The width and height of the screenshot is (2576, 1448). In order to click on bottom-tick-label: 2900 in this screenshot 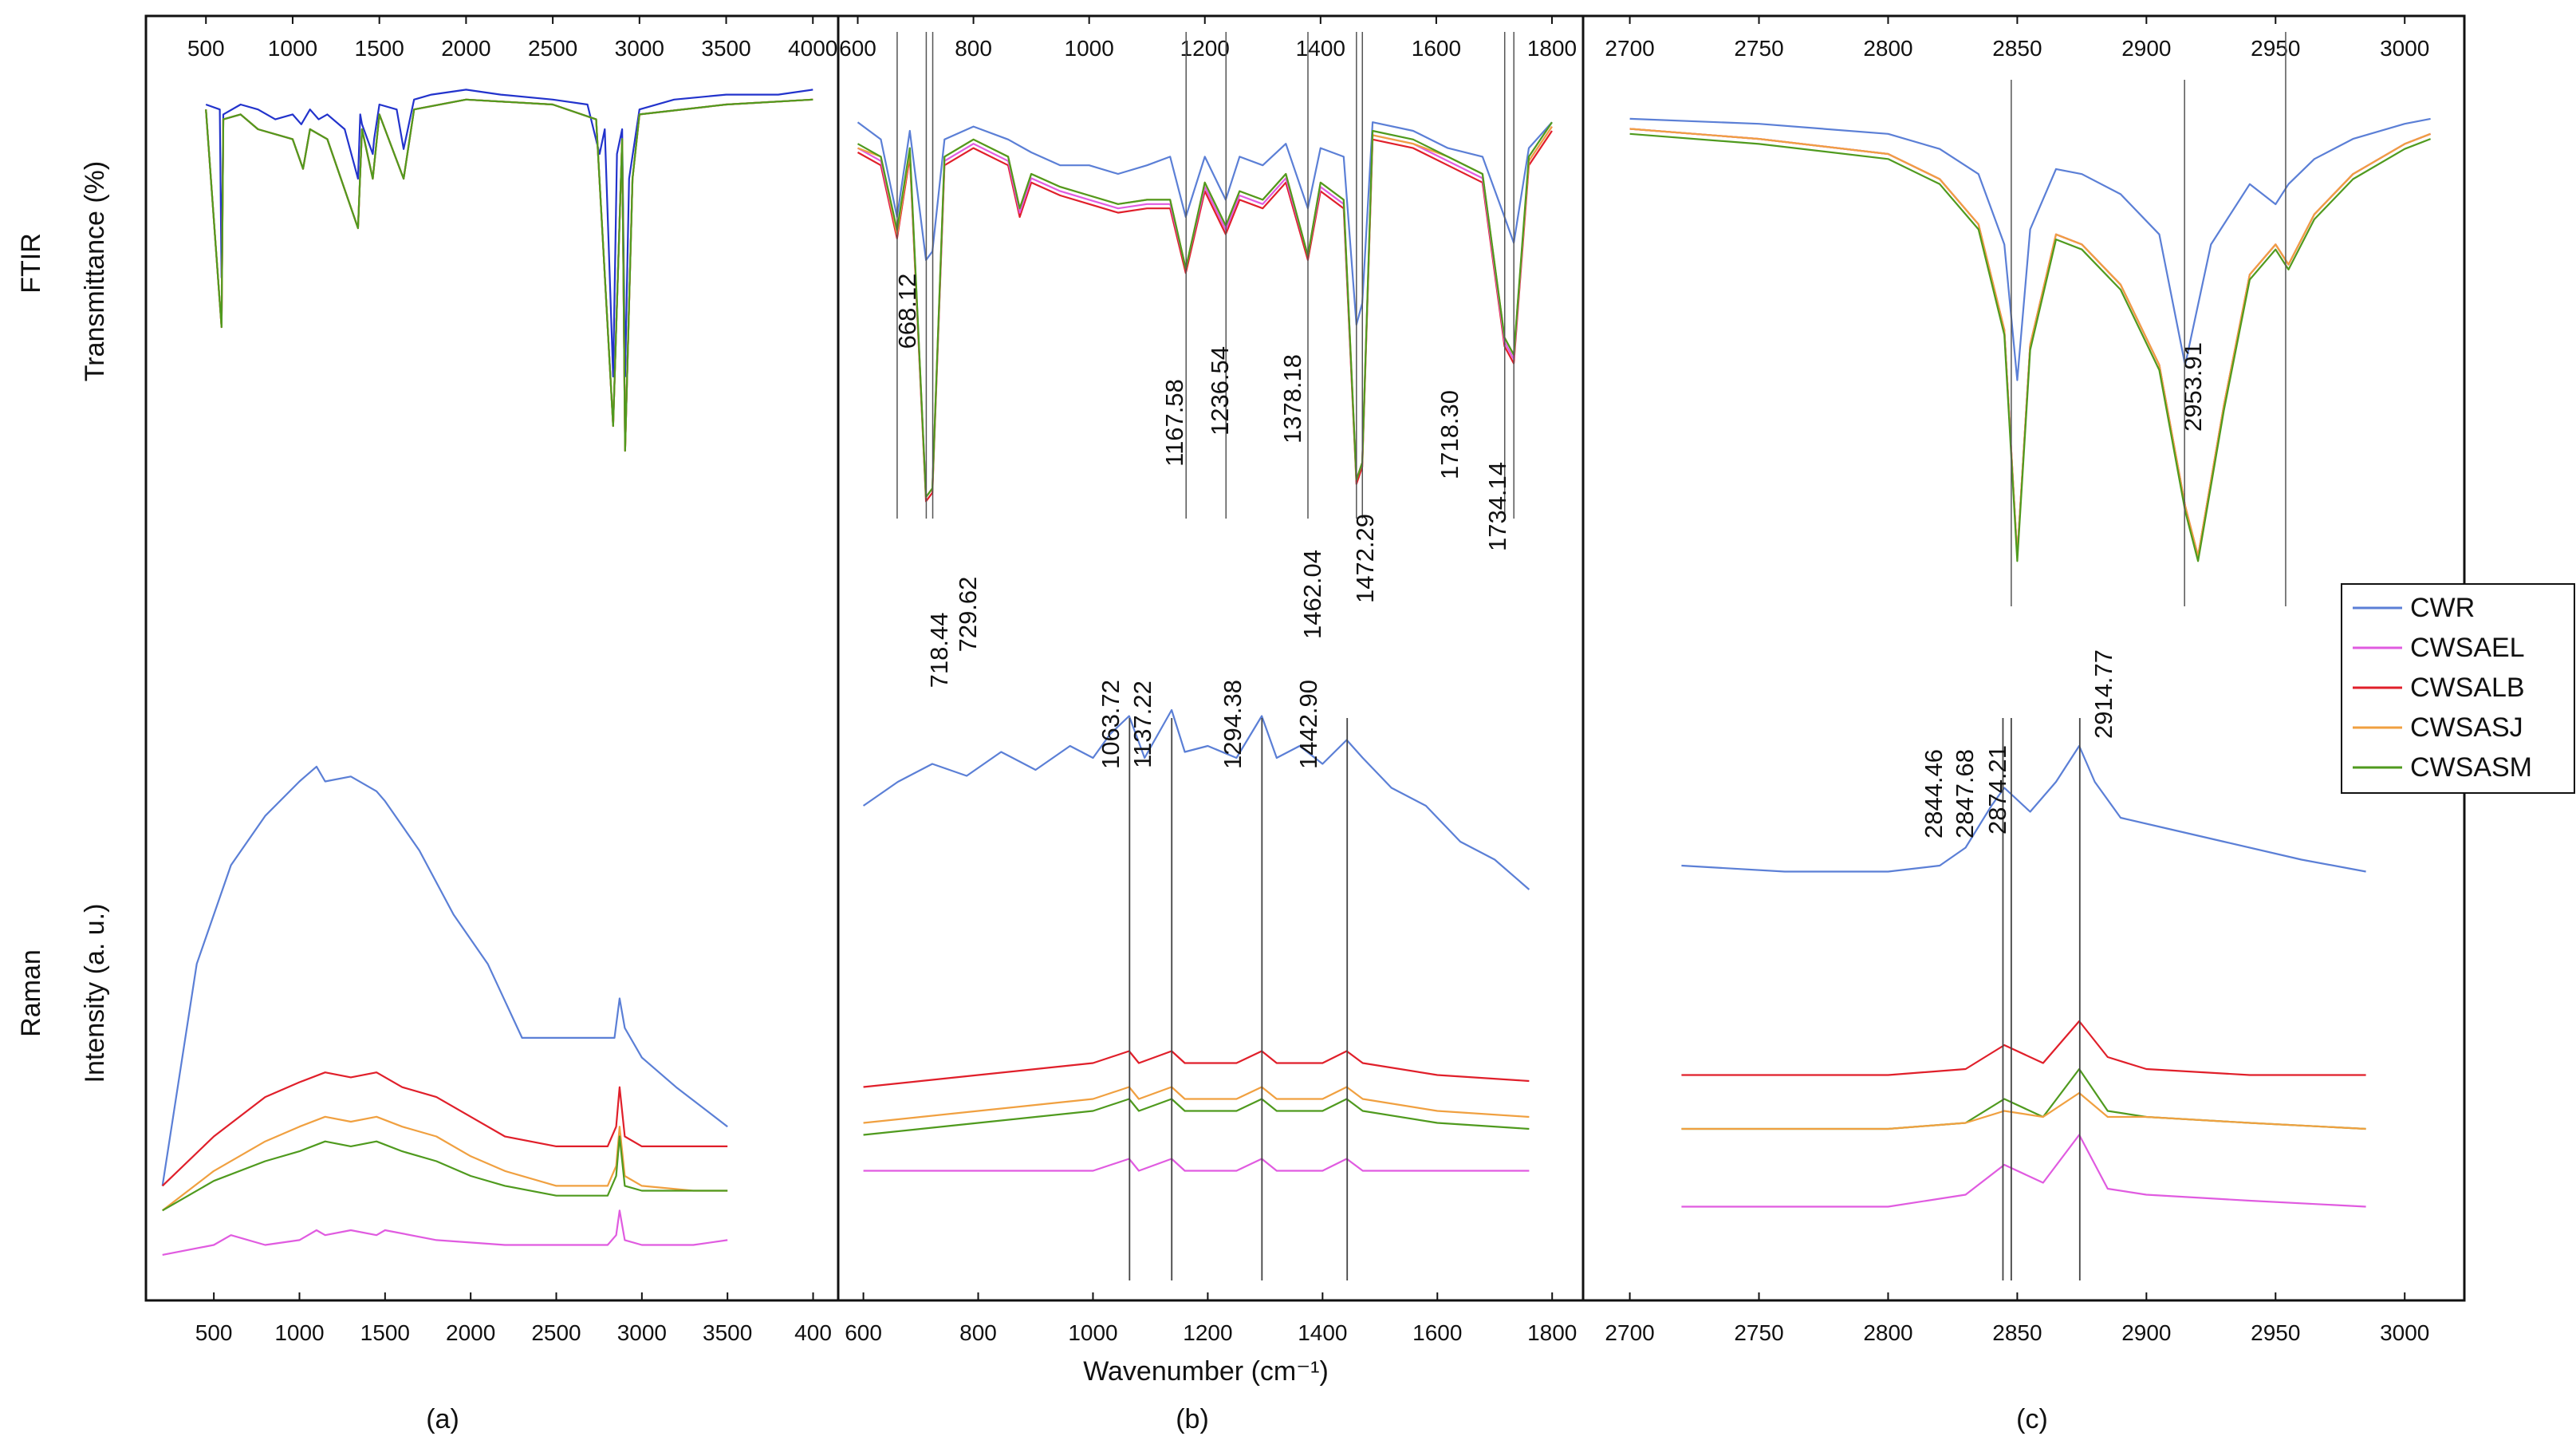, I will do `click(2146, 1333)`.